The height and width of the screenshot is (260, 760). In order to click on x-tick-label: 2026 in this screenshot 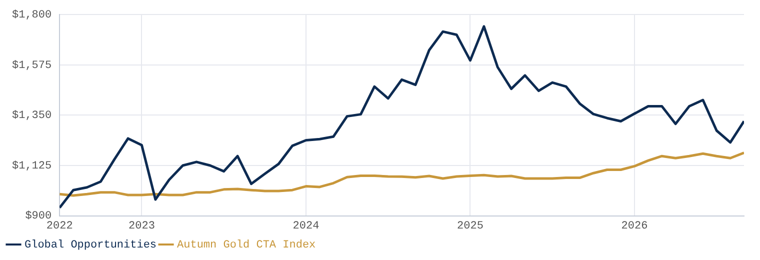, I will do `click(634, 226)`.